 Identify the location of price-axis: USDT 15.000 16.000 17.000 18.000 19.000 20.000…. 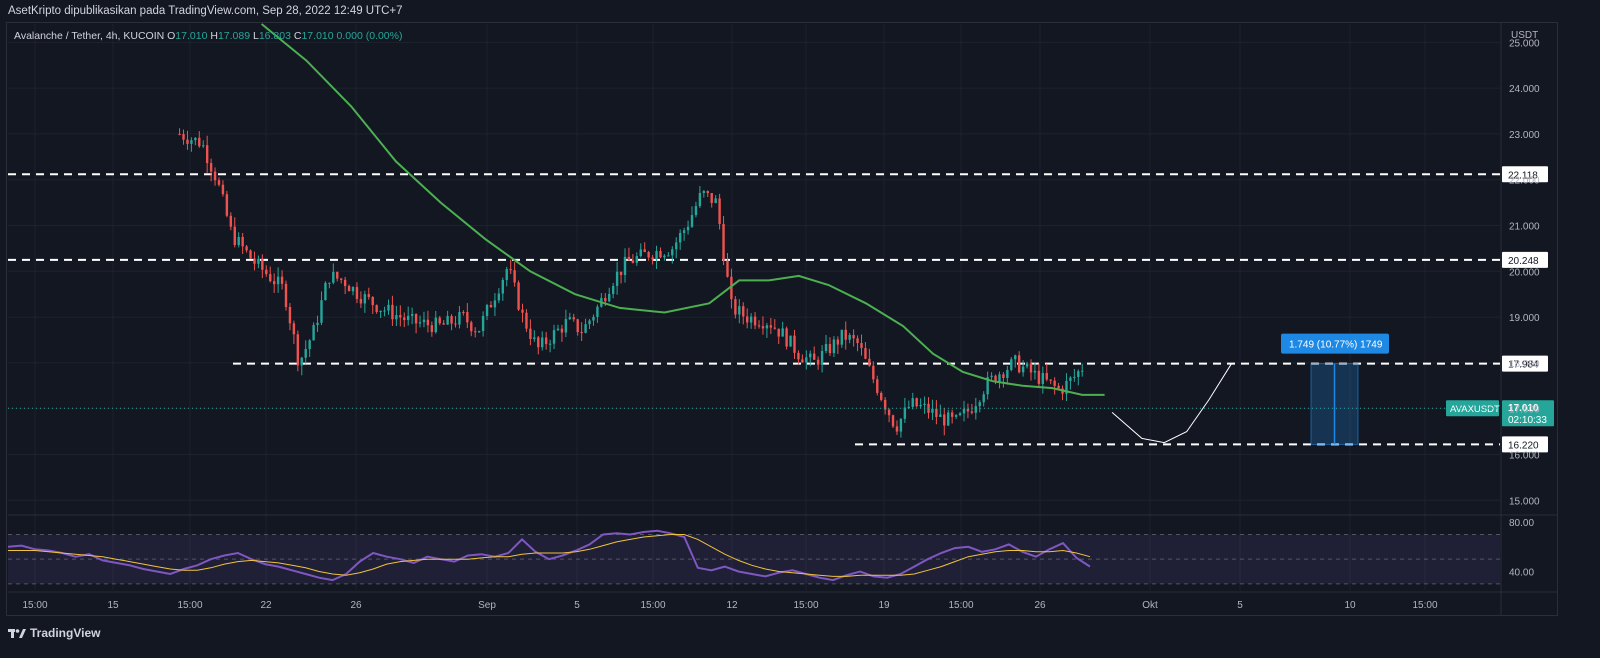
(1524, 268).